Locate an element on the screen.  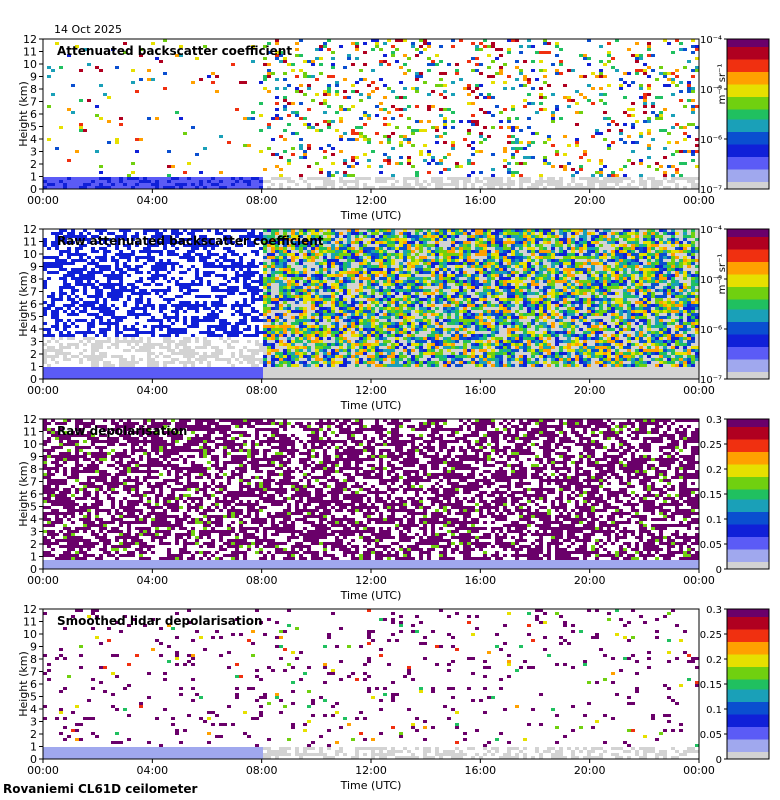
colorbar-tick-label: 0.15 is located at coordinates (711, 685).